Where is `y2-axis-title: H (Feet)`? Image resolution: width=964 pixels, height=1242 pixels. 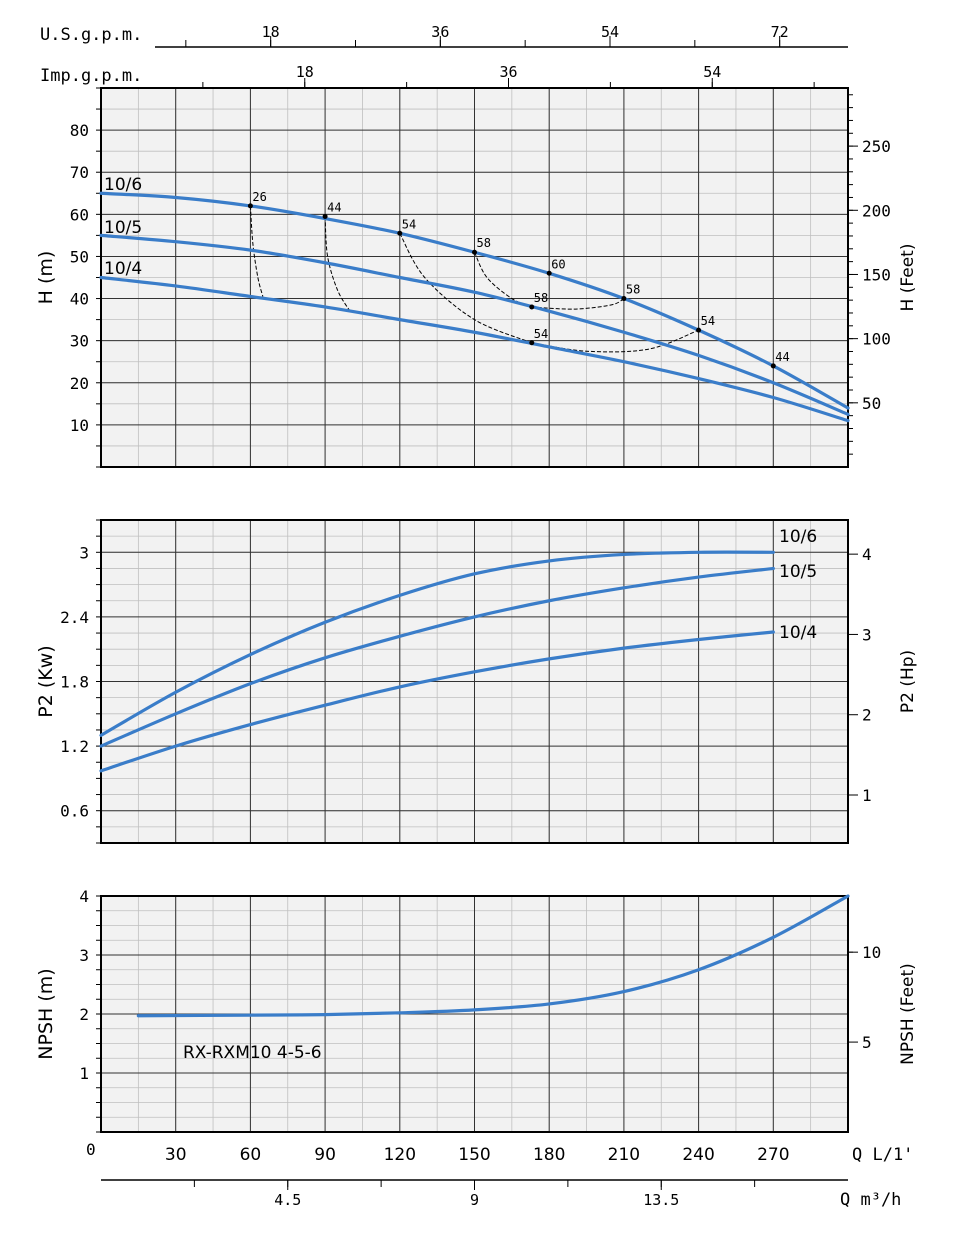 y2-axis-title: H (Feet) is located at coordinates (908, 278).